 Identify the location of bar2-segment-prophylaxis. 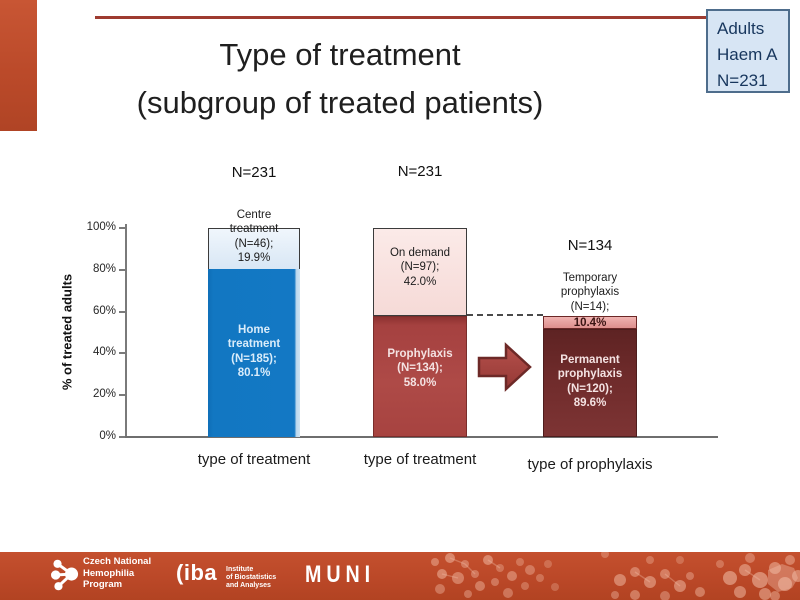
(420, 376).